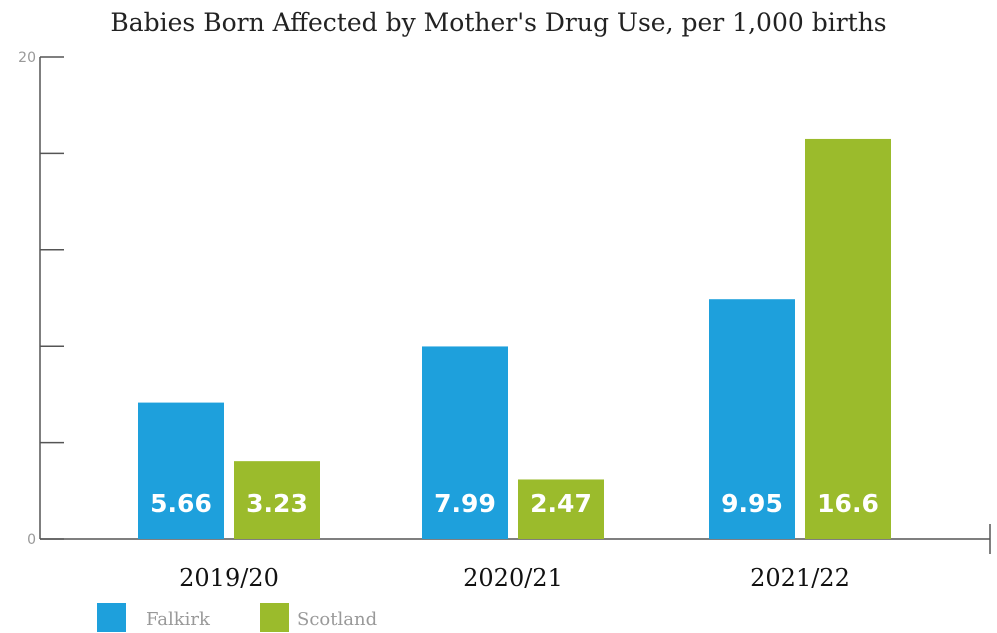 The image size is (997, 633). Describe the element at coordinates (31, 540) in the screenshot. I see `y-tick-label: 0` at that location.